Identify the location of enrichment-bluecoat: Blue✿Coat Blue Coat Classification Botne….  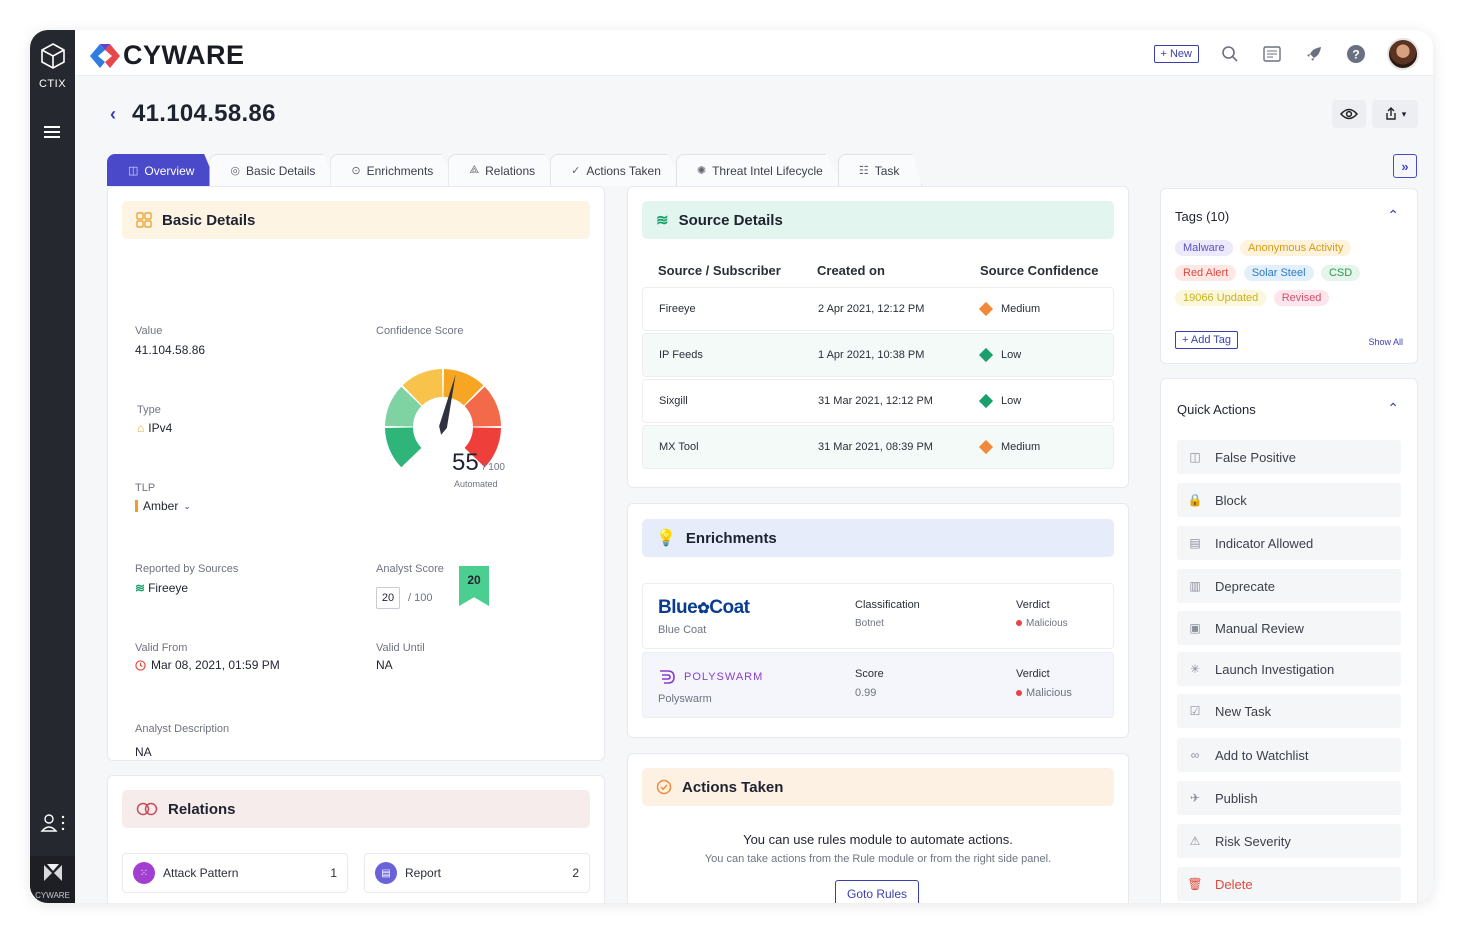
(878, 616).